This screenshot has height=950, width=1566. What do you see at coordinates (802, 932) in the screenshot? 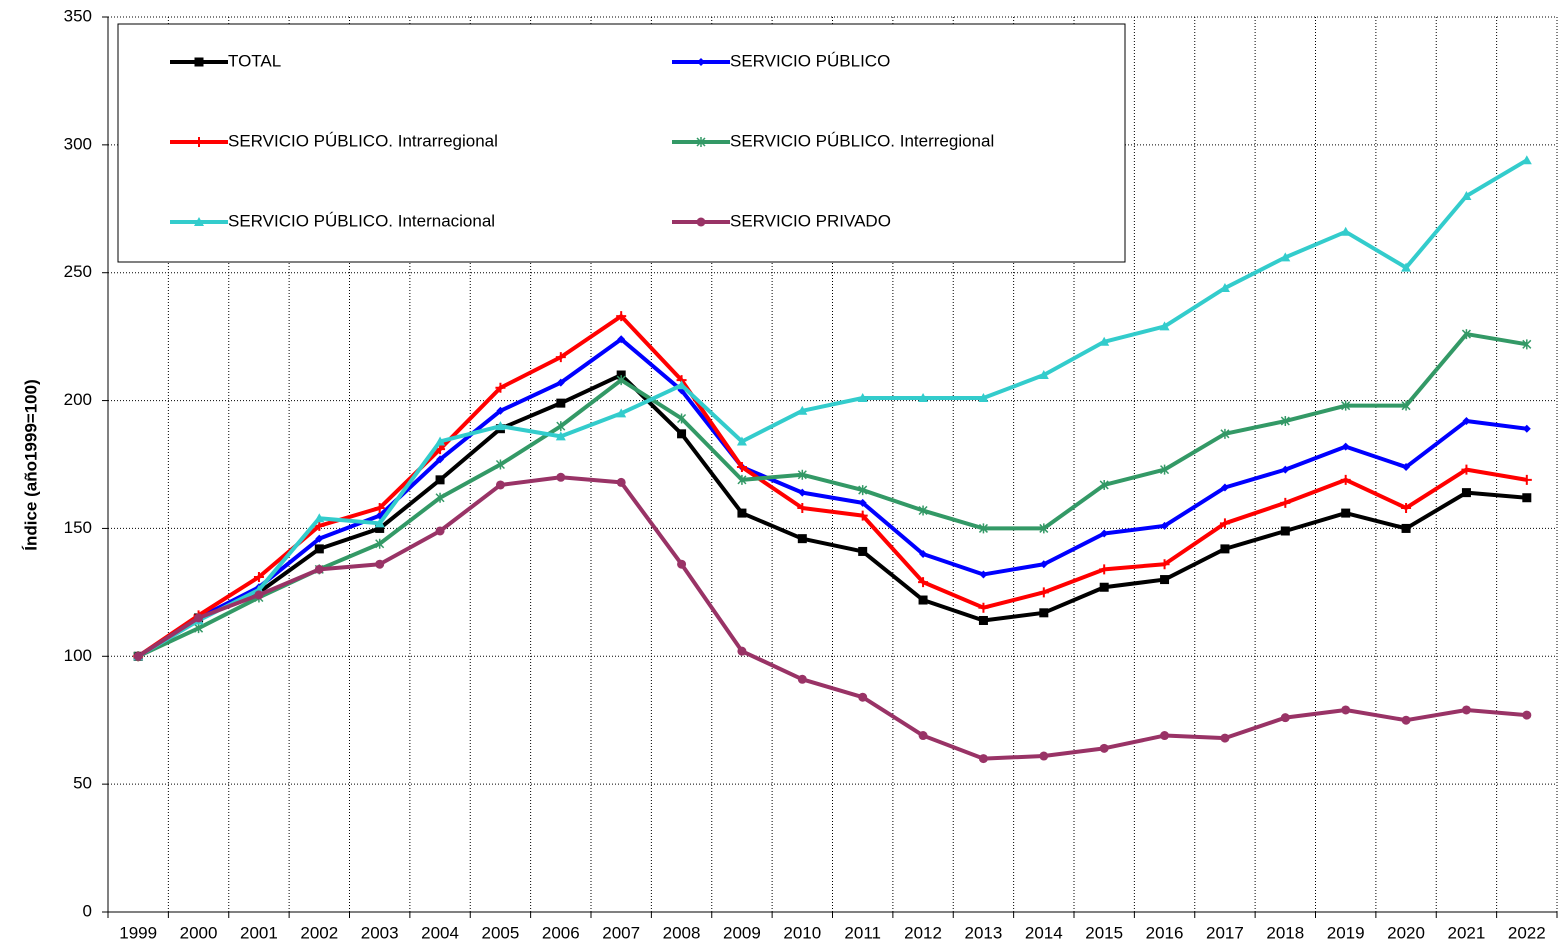
I see `x-tick-label: 2010` at bounding box center [802, 932].